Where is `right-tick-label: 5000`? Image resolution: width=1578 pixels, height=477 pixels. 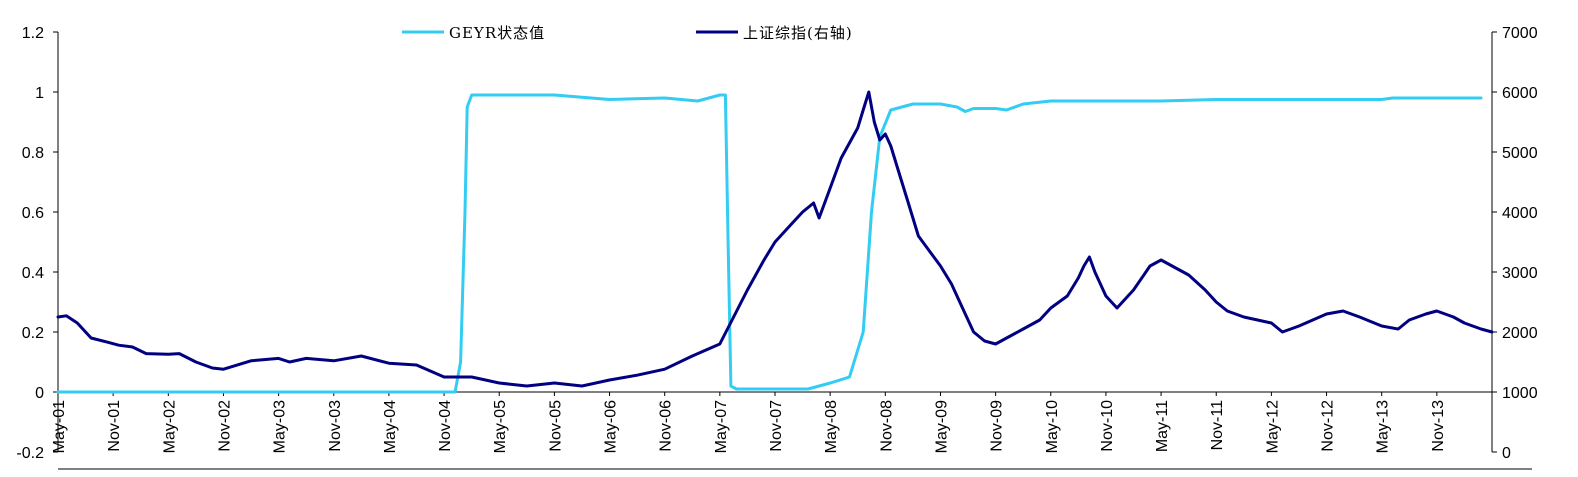
right-tick-label: 5000 is located at coordinates (1520, 153).